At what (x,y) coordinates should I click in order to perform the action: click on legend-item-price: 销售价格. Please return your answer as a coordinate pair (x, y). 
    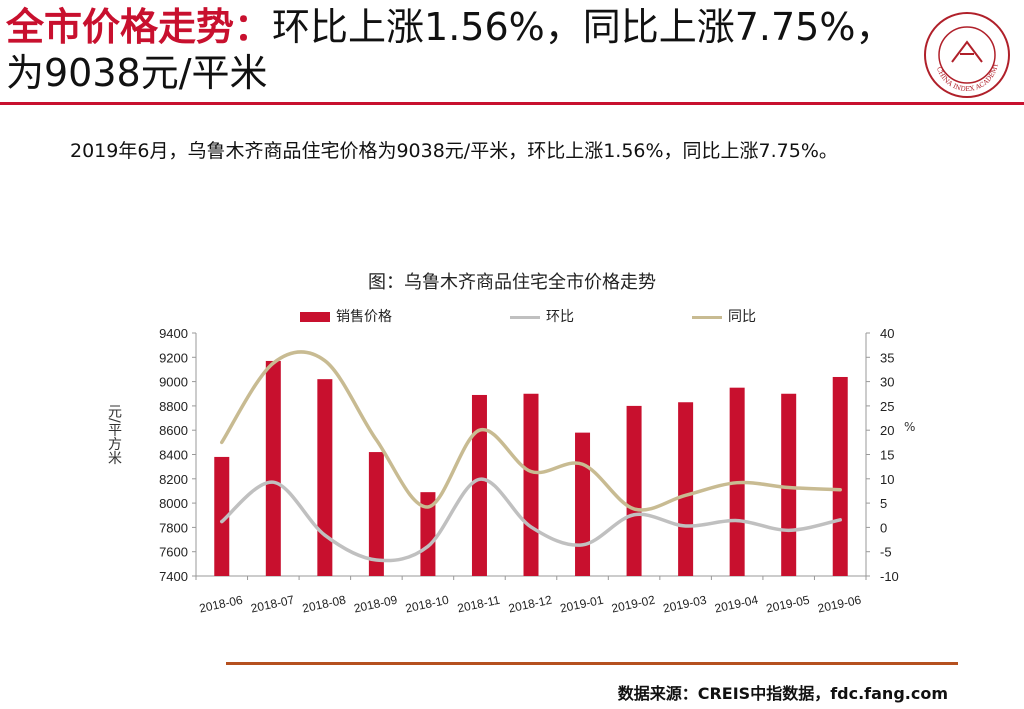
    Looking at the image, I should click on (346, 316).